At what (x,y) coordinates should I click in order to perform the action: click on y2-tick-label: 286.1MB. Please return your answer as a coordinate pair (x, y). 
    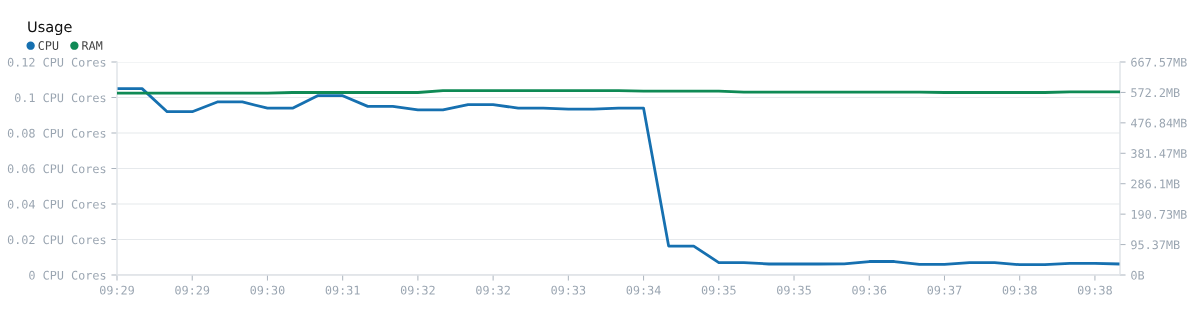
    Looking at the image, I should click on (1155, 184).